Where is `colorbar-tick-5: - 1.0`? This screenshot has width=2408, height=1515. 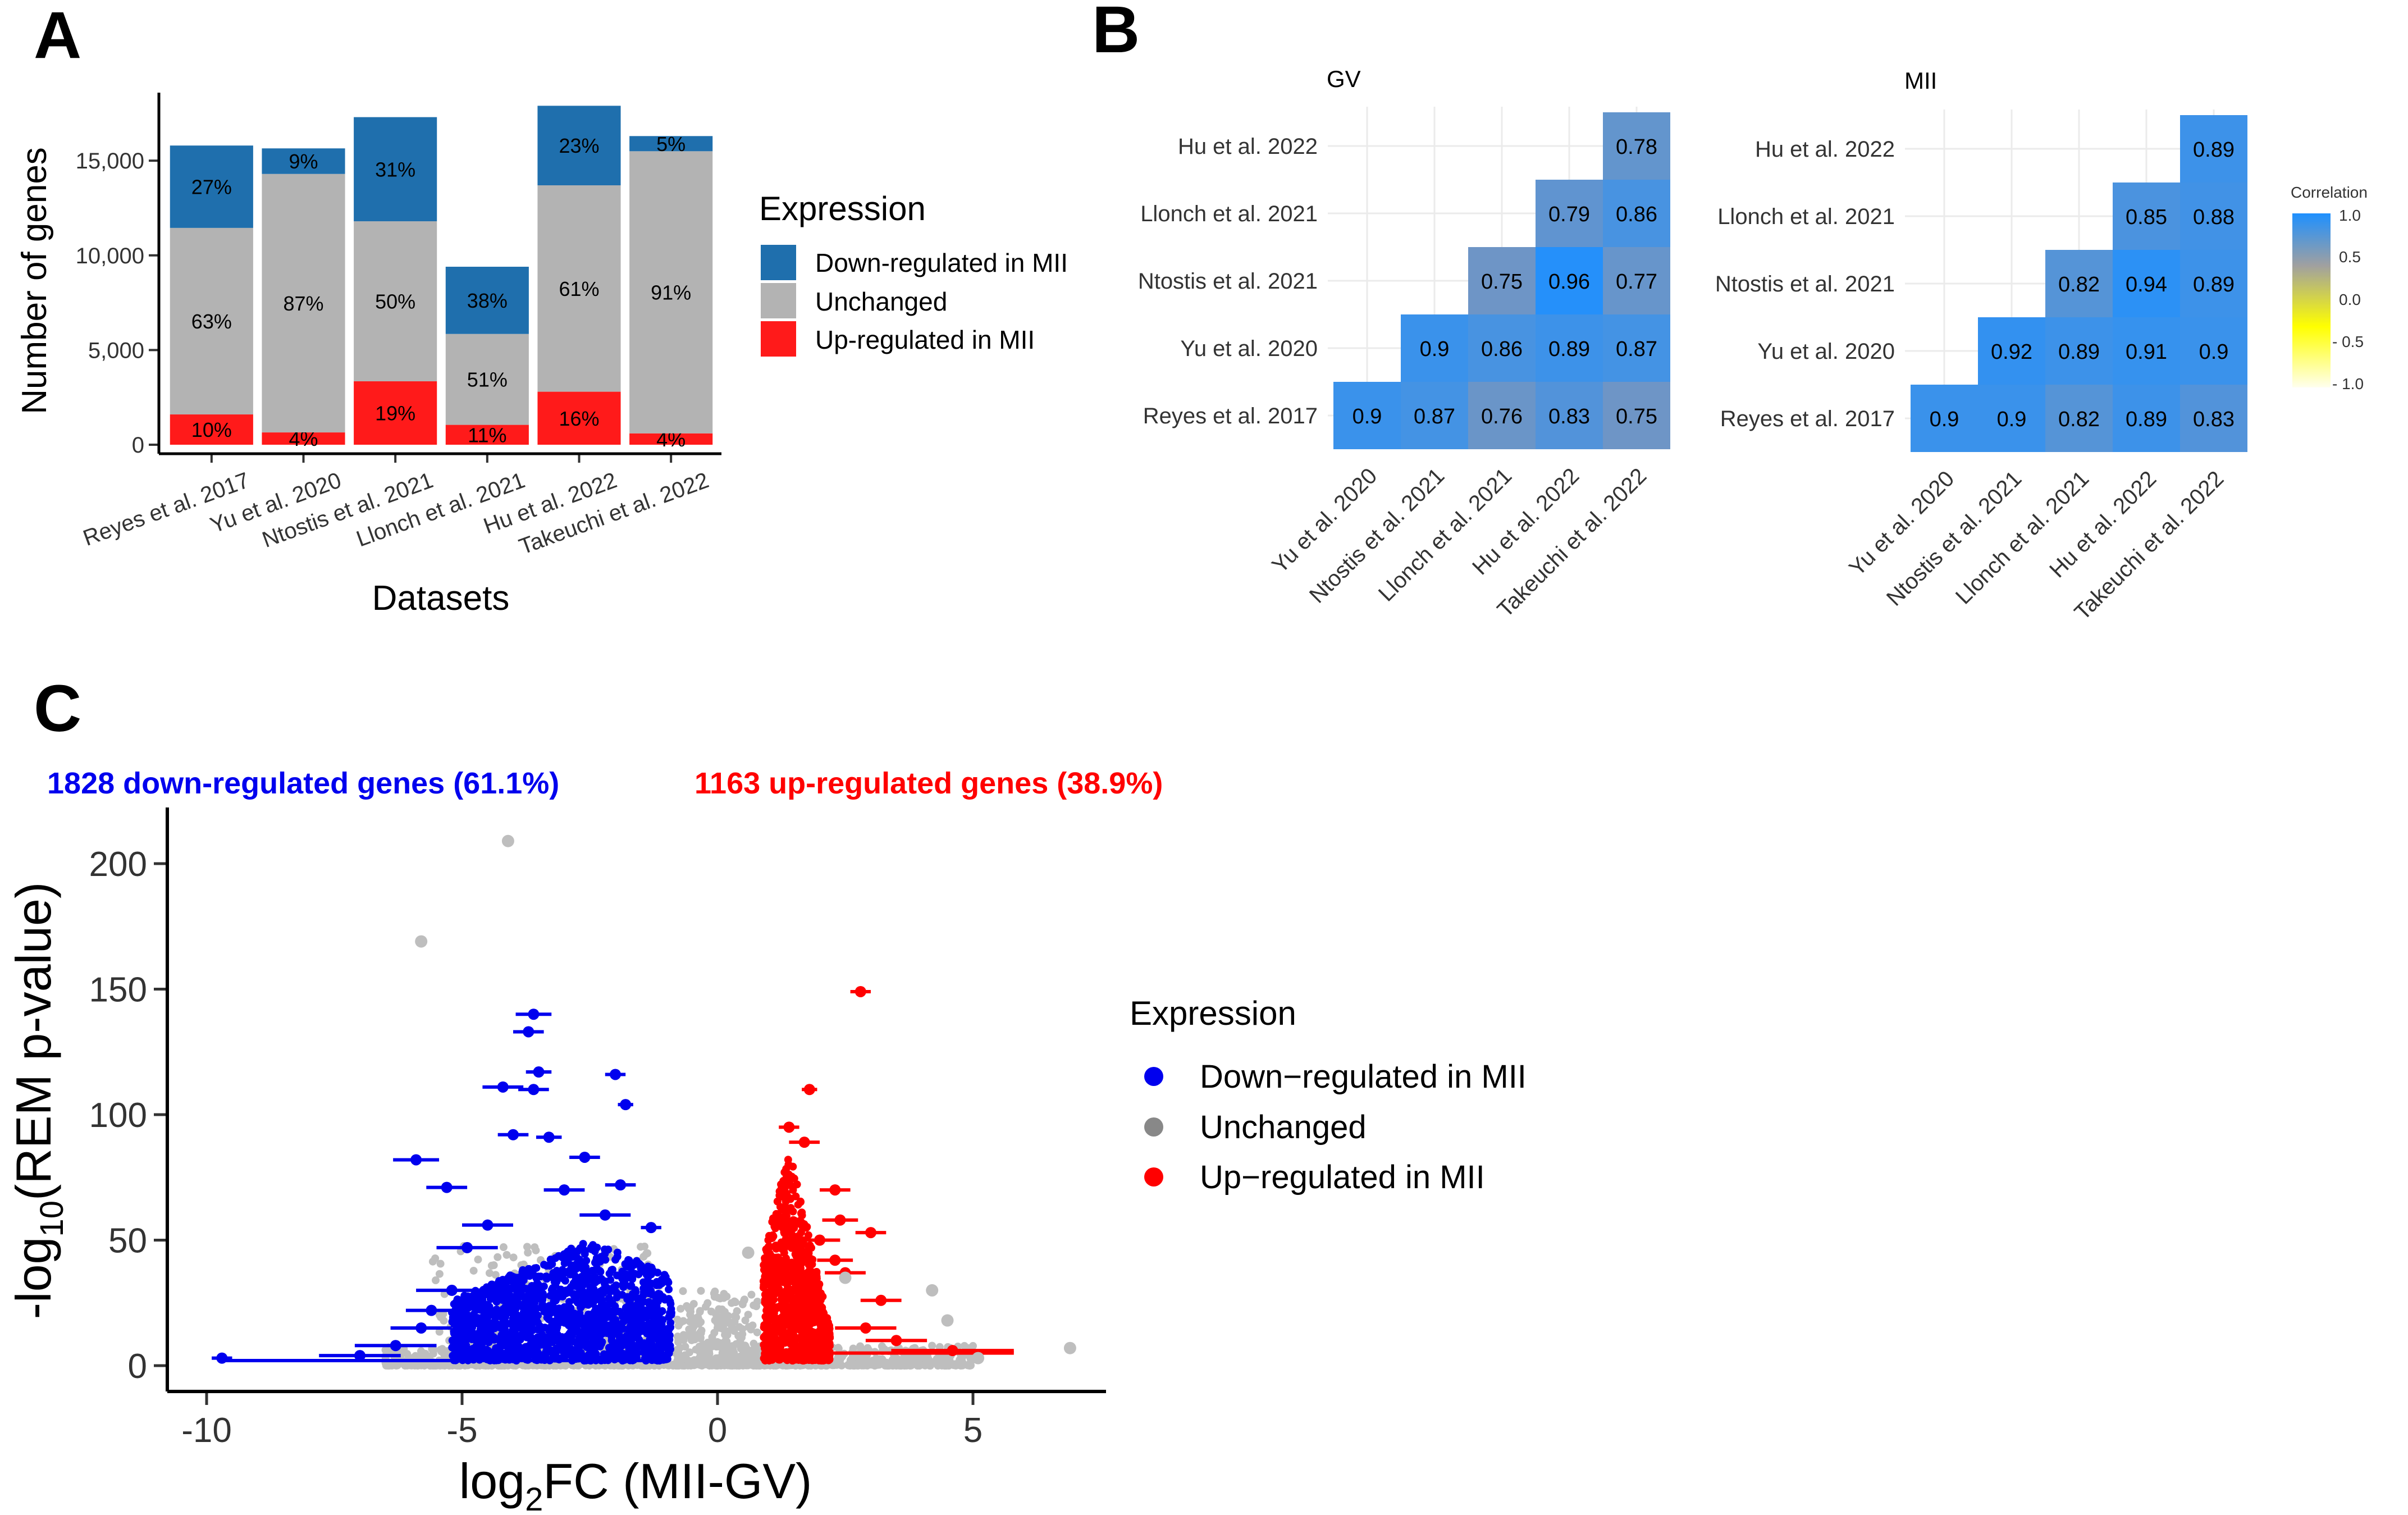 colorbar-tick-5: - 1.0 is located at coordinates (2348, 384).